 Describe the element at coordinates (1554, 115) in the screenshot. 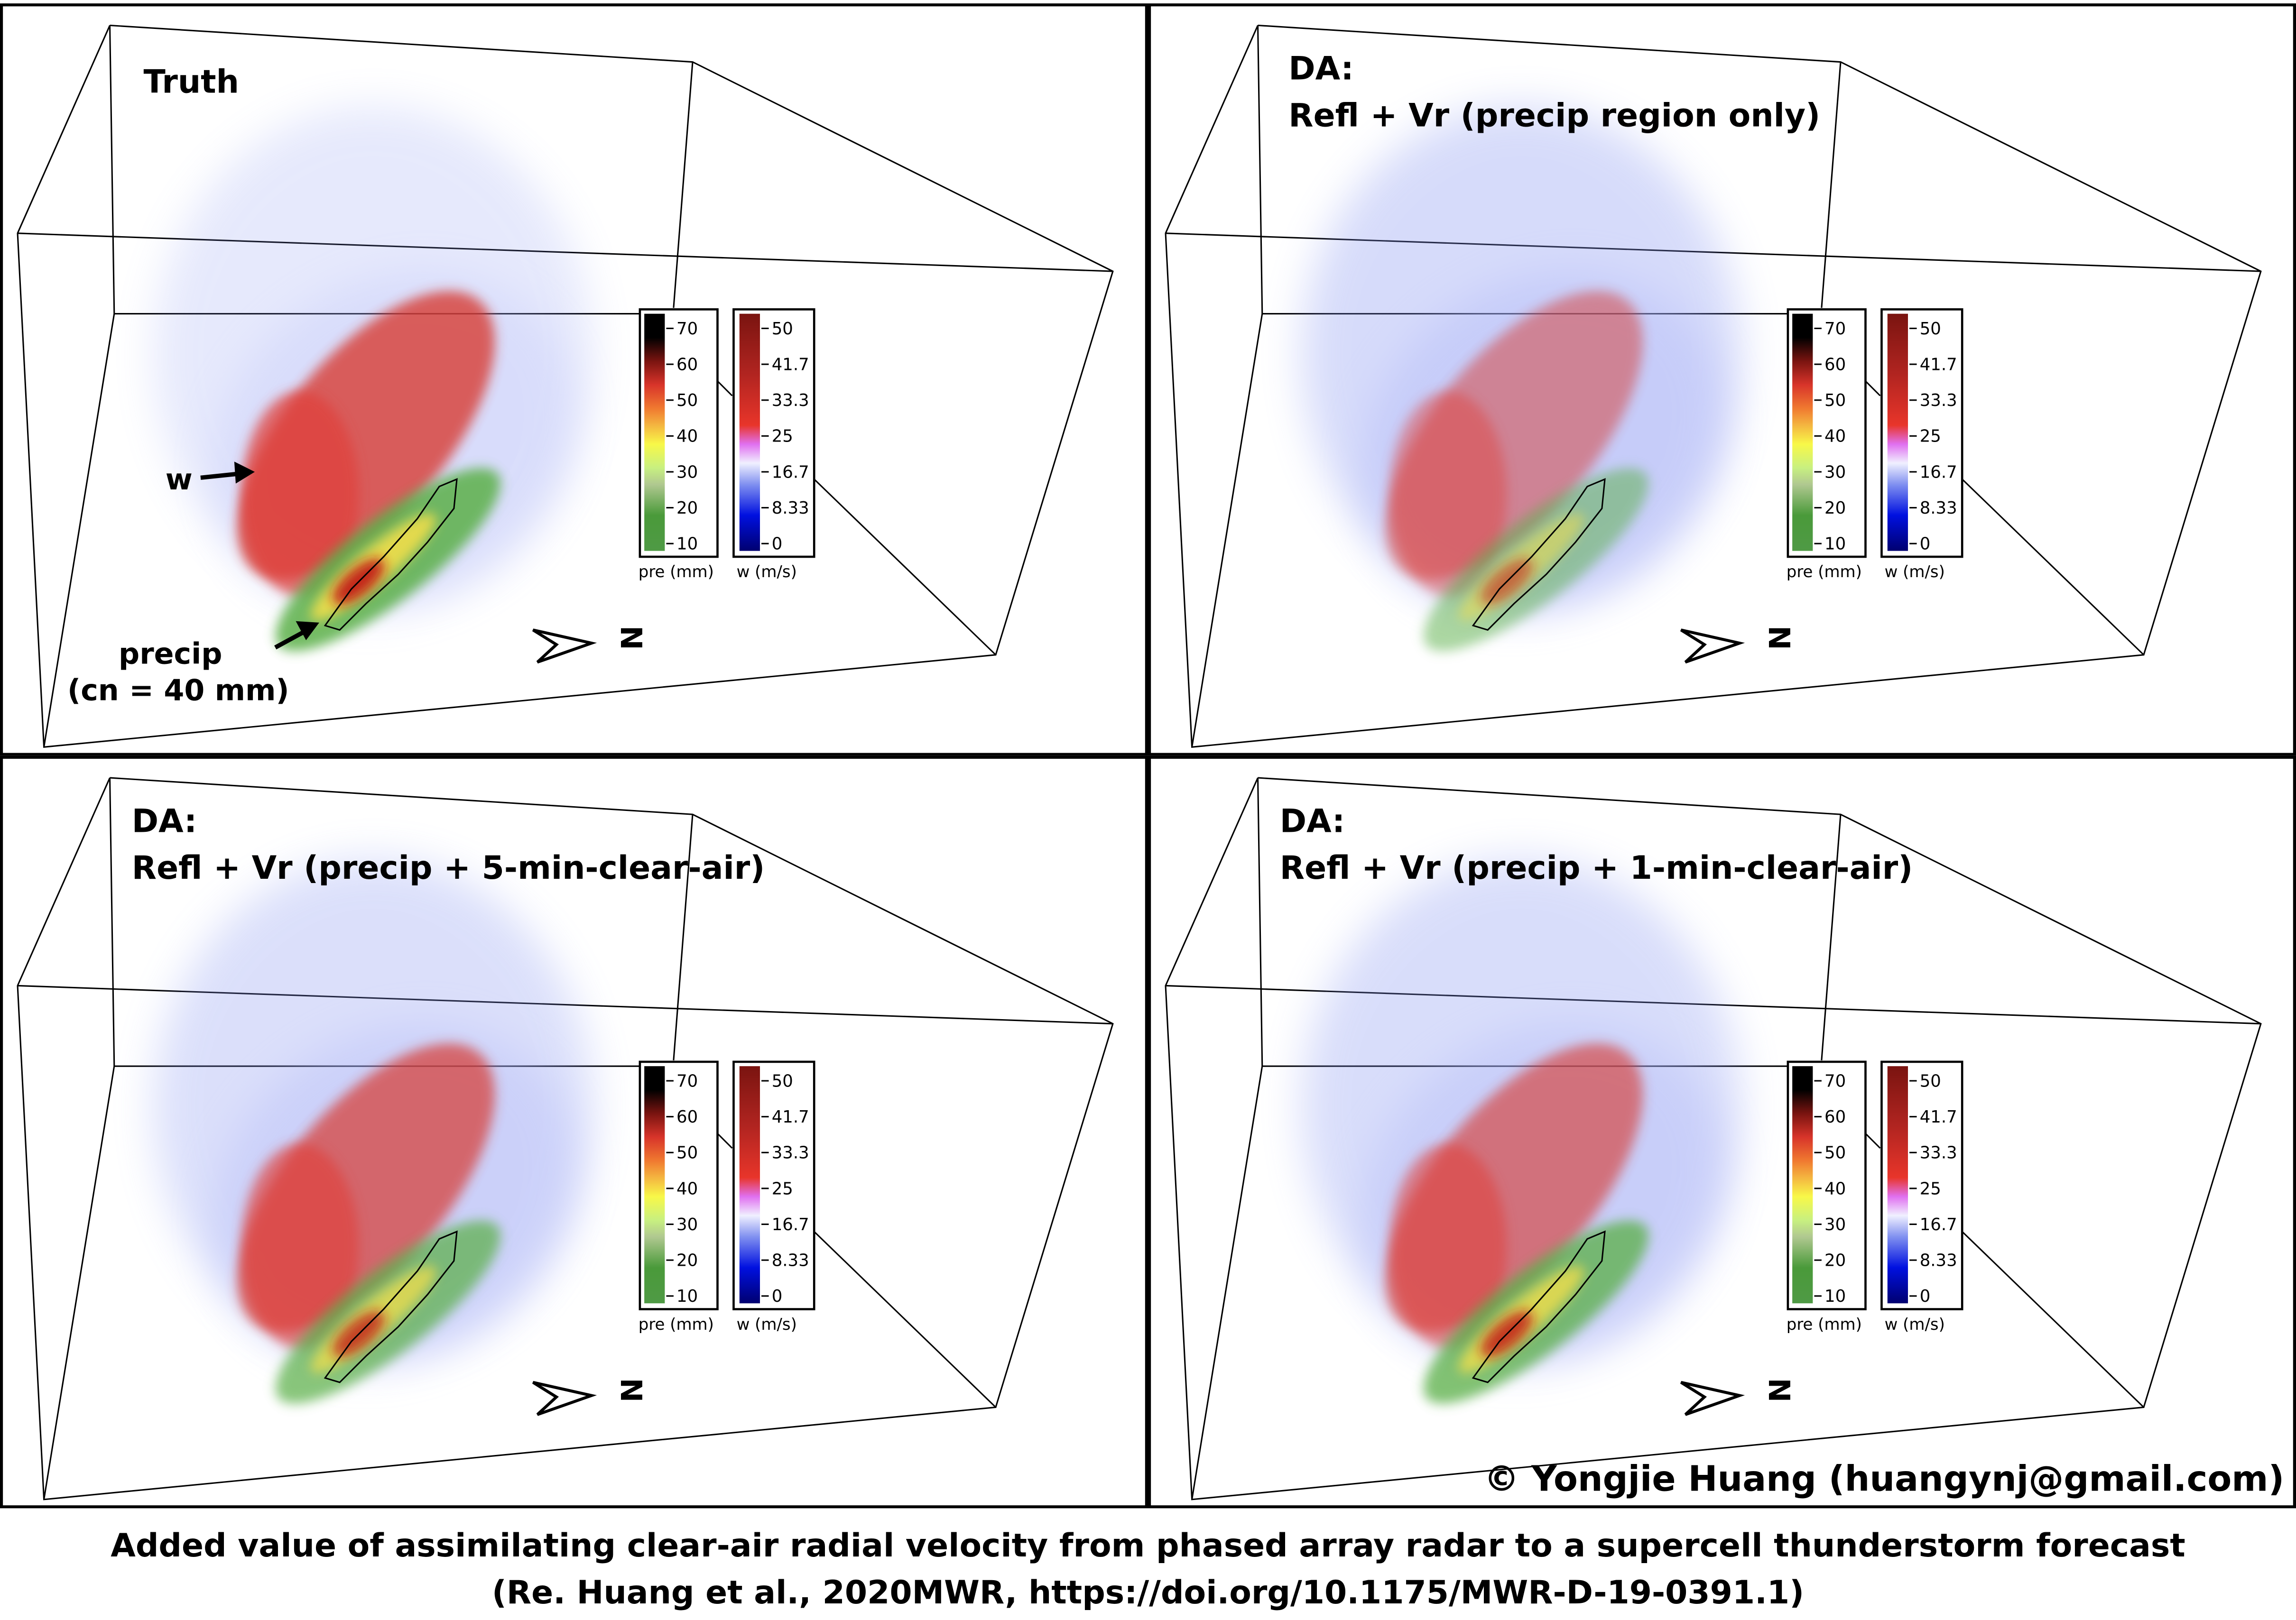

I see `panel-subtitle: Refl + Vr (precip region only)` at that location.